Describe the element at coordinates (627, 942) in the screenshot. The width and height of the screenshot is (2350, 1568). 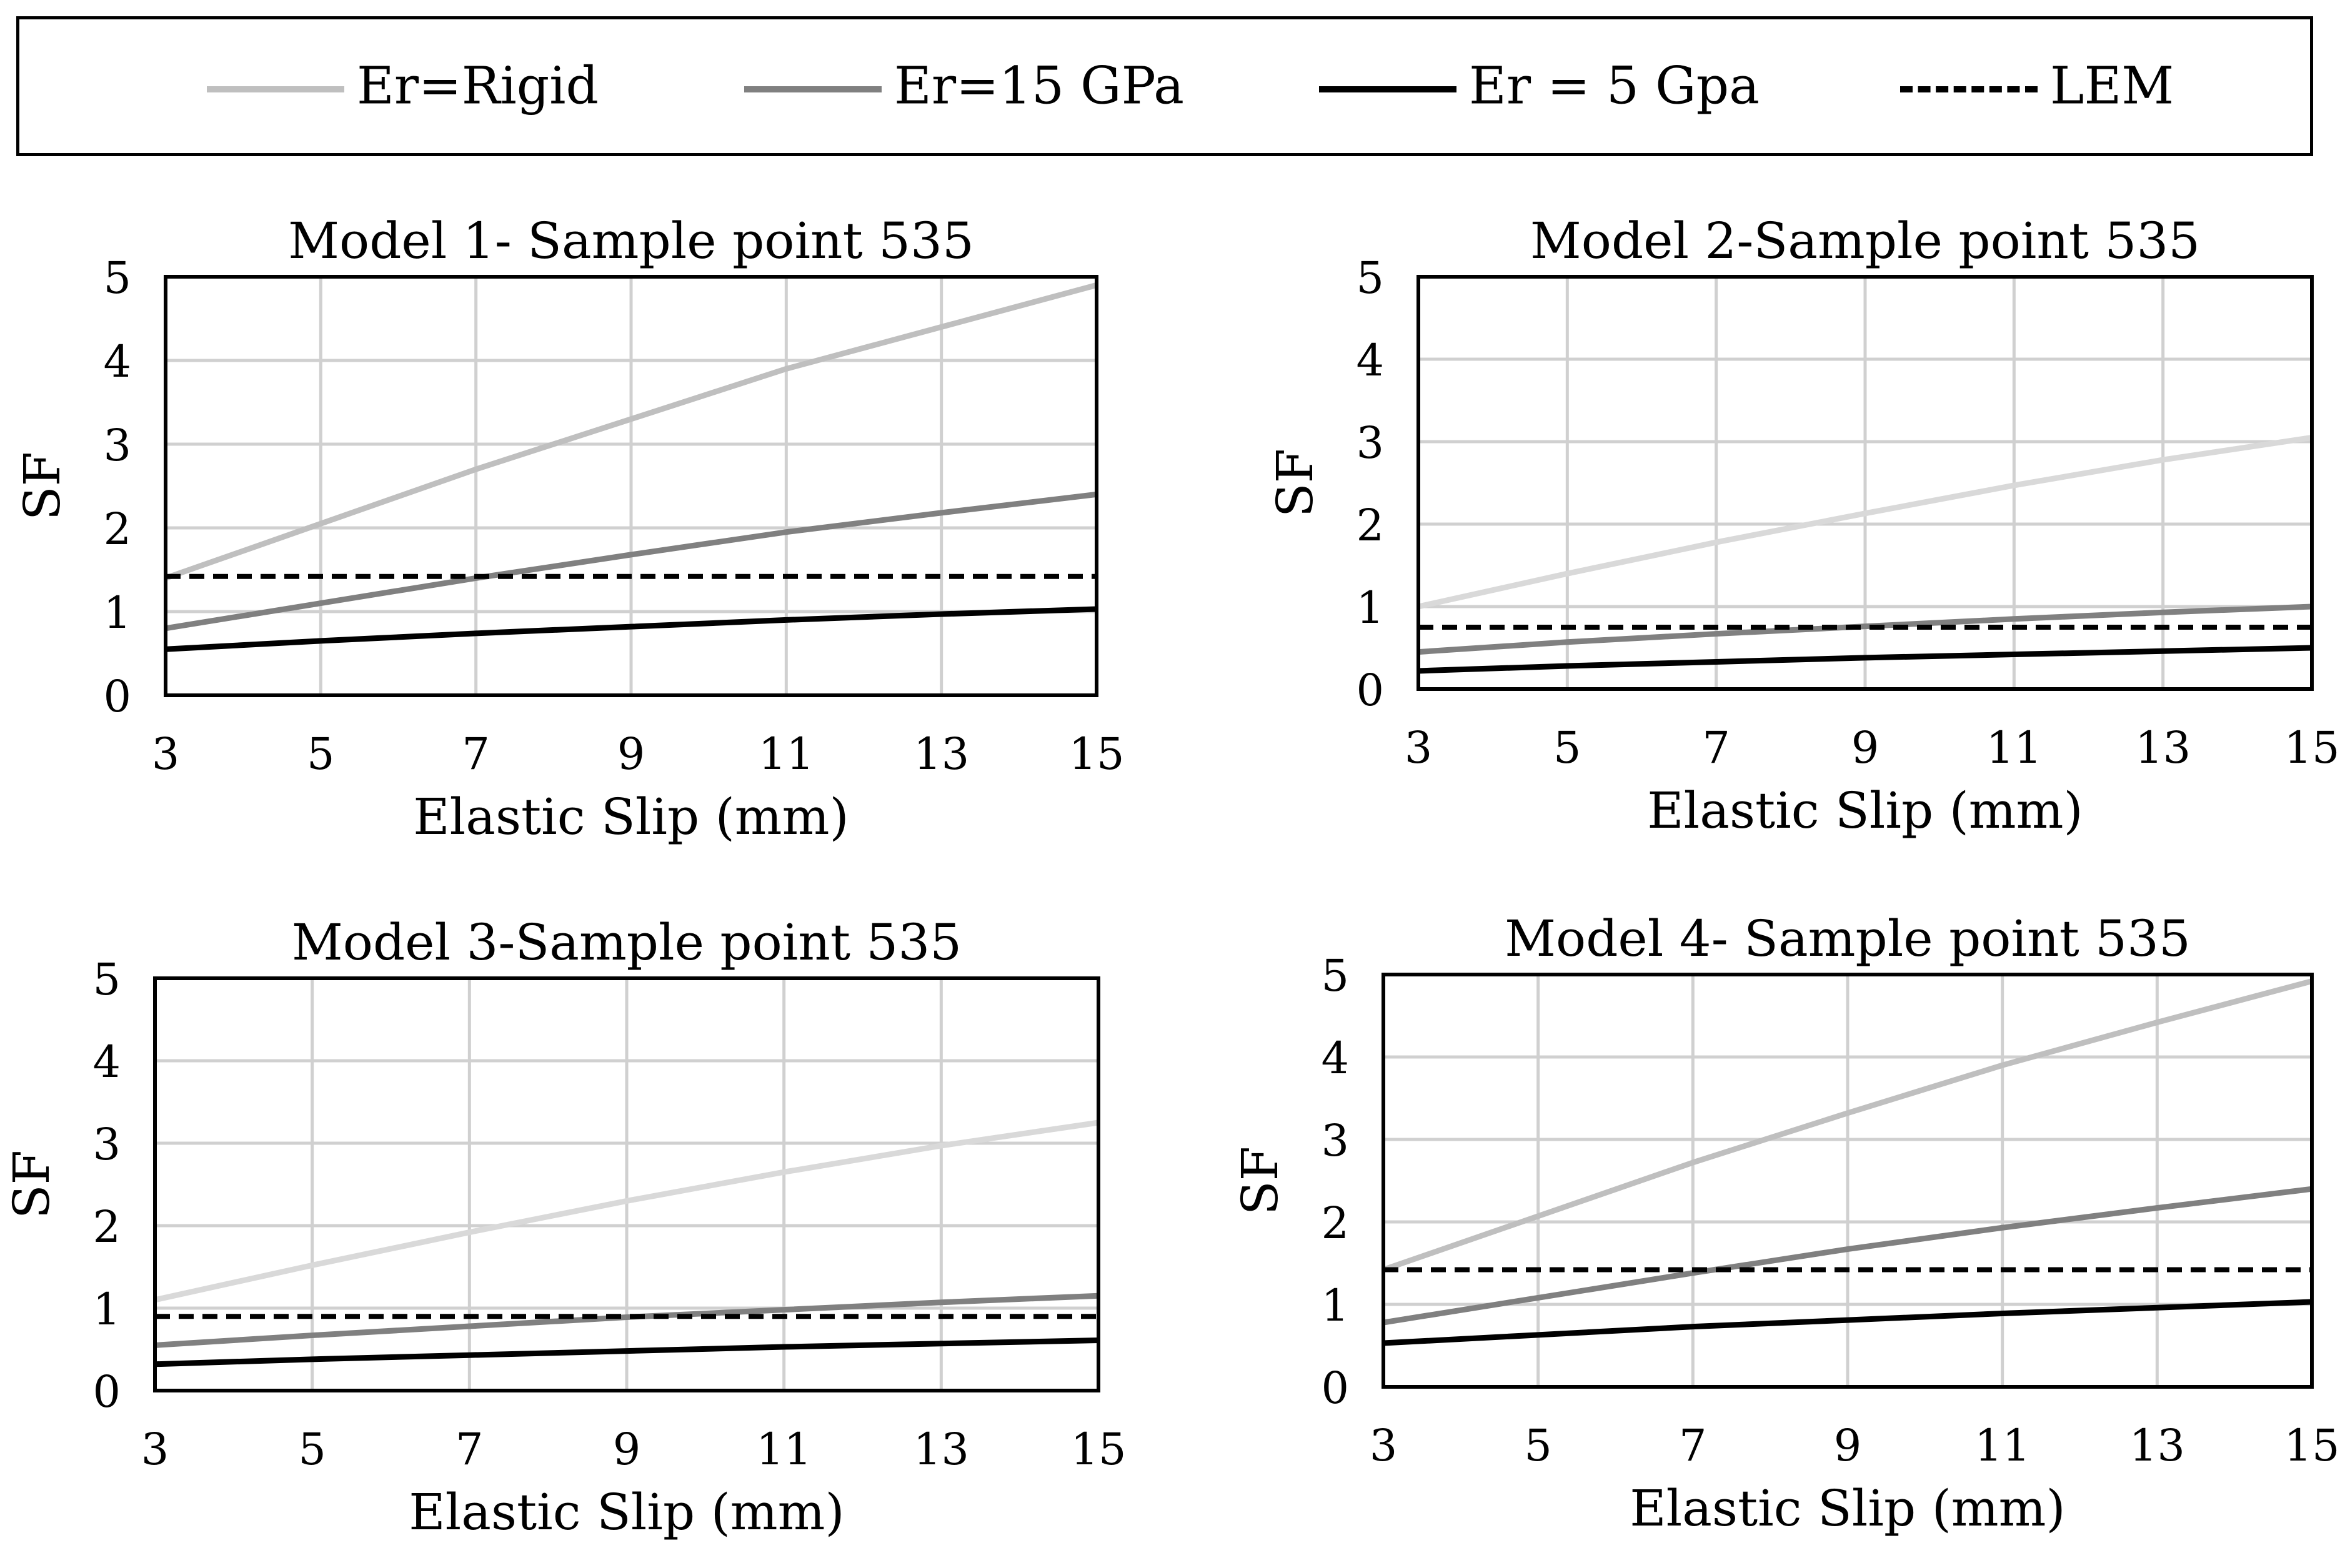
I see `chart-title: Model 3-Sample point 535` at that location.